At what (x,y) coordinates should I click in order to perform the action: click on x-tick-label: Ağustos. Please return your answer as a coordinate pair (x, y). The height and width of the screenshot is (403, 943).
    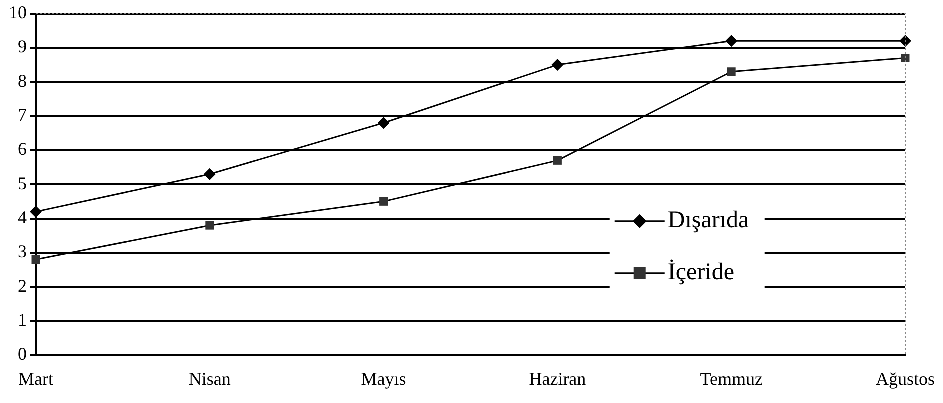
    Looking at the image, I should click on (906, 378).